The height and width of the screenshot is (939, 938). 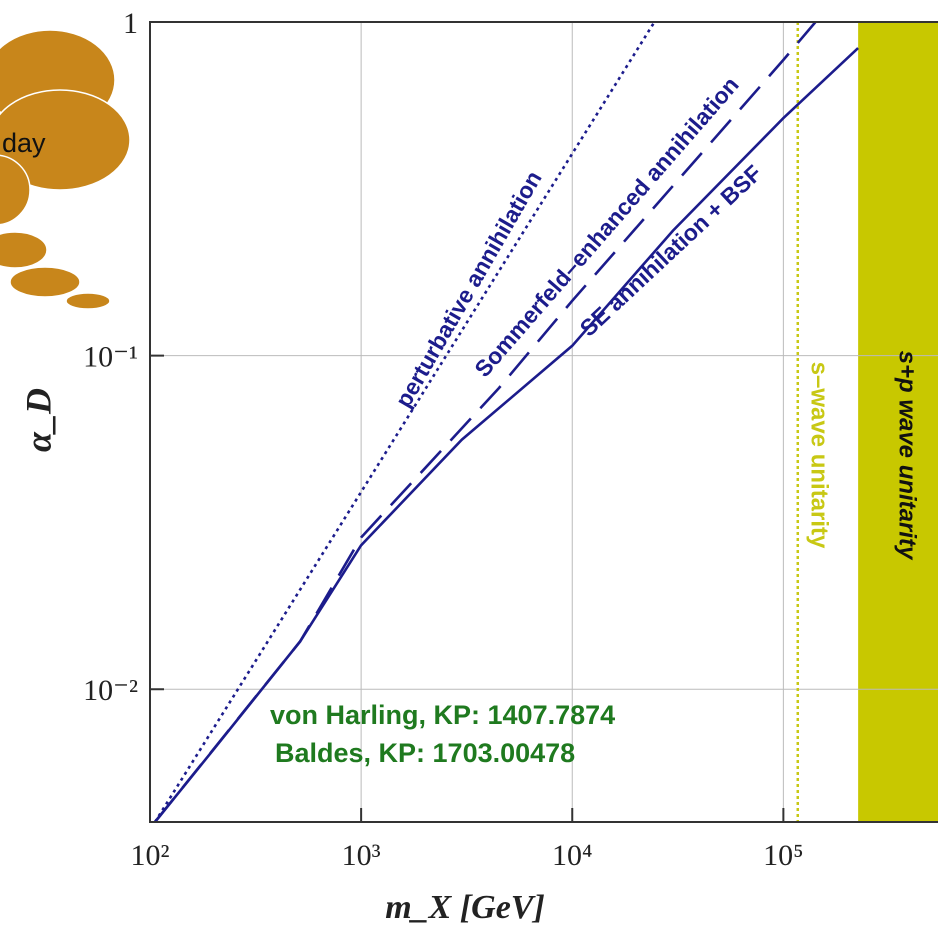 What do you see at coordinates (24, 143) in the screenshot?
I see `bubble-text: day` at bounding box center [24, 143].